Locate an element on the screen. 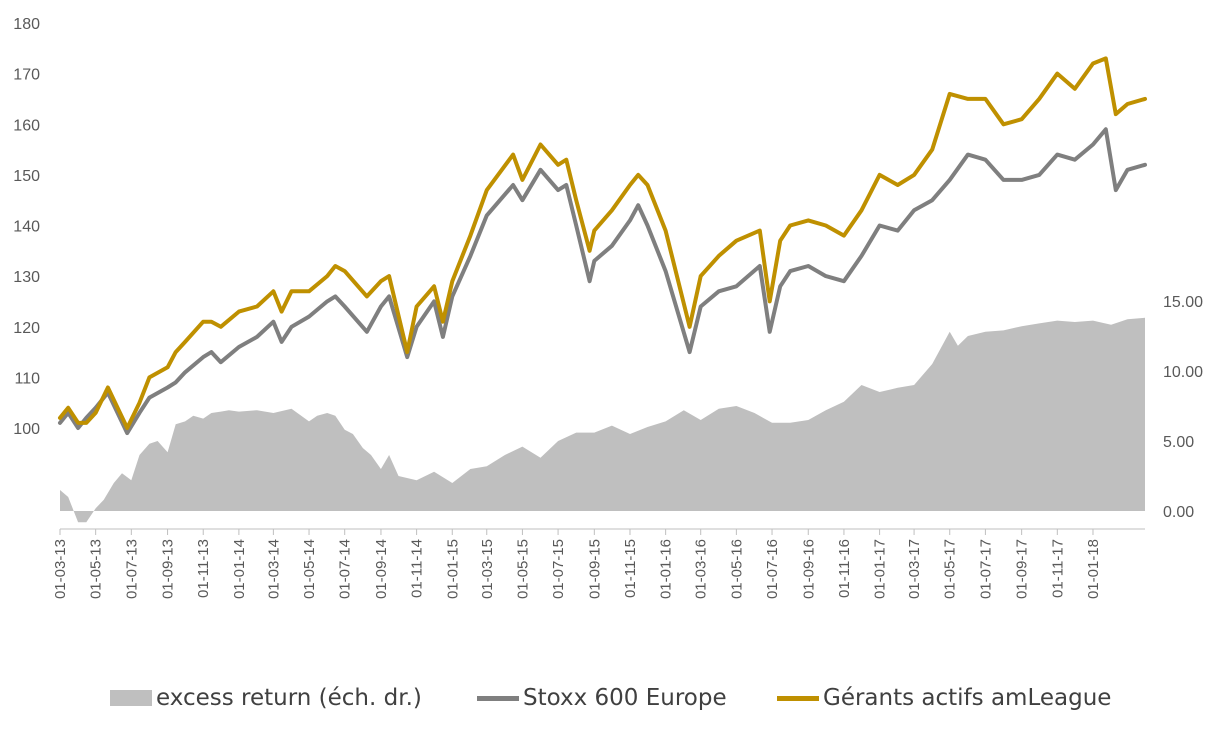 This screenshot has height=735, width=1218. x-tick-label: 01-09-14 is located at coordinates (381, 569).